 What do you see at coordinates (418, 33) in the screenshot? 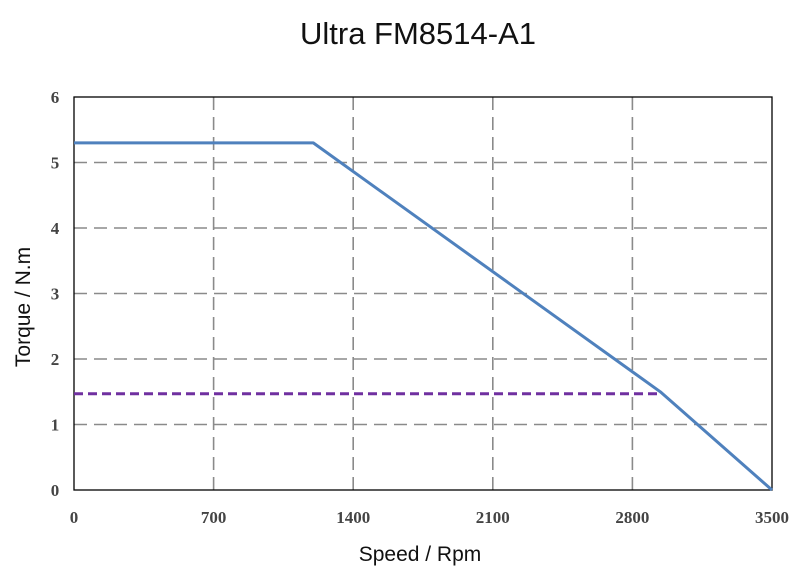
I see `chart-title: Ultra FM8514-A1` at bounding box center [418, 33].